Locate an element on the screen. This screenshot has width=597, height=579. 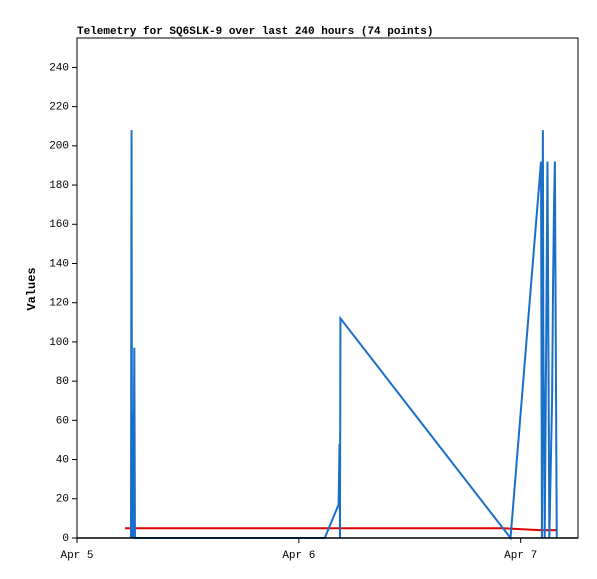
series-line is located at coordinates (341, 529).